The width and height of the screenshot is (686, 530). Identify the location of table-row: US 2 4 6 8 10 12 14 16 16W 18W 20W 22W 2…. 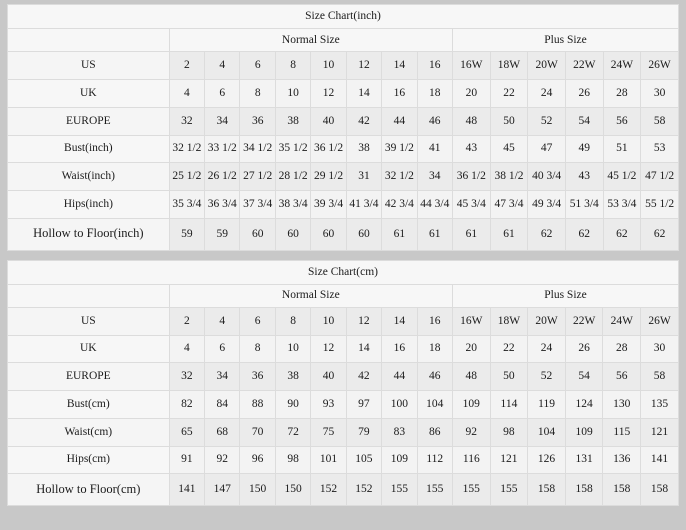
(343, 321).